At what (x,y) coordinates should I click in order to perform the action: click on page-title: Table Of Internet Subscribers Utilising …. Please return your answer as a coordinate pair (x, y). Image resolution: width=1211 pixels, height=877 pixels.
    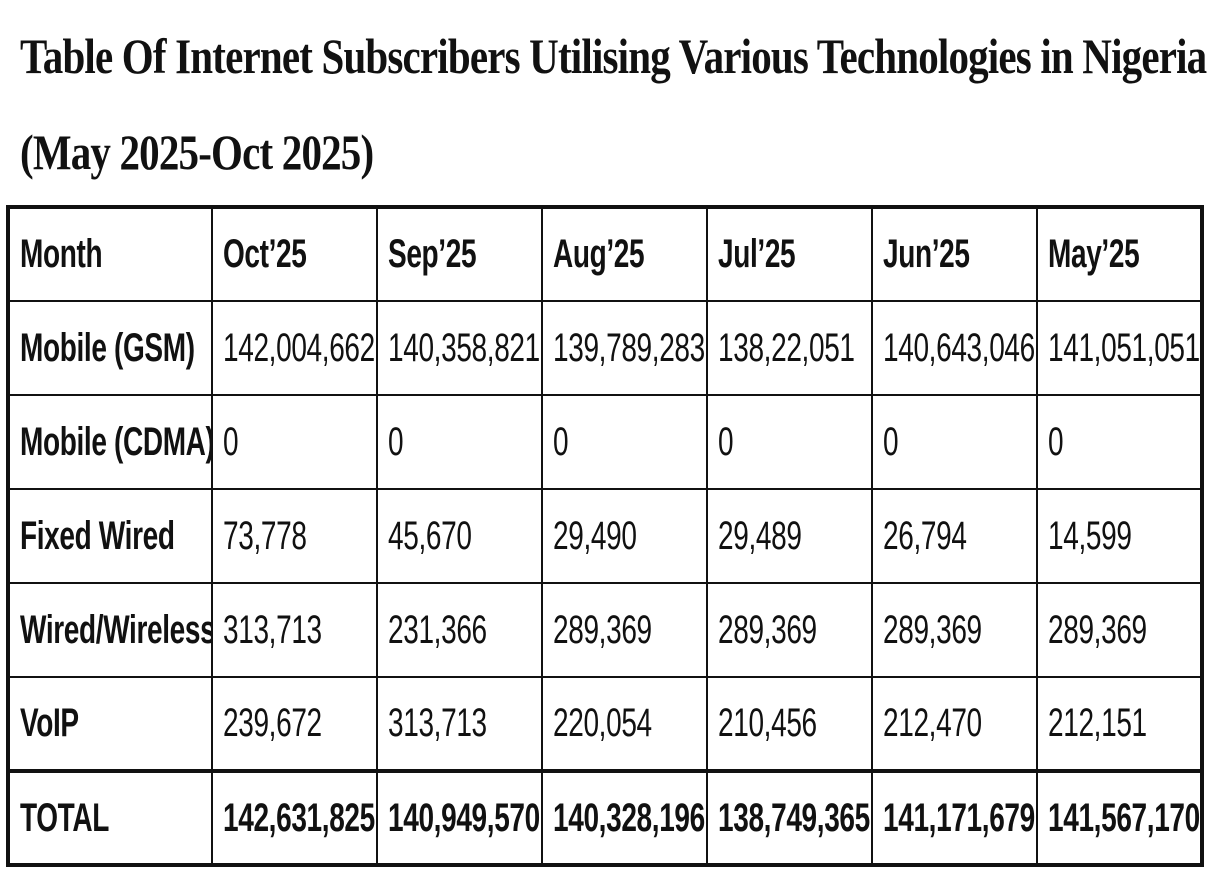
    Looking at the image, I should click on (613, 56).